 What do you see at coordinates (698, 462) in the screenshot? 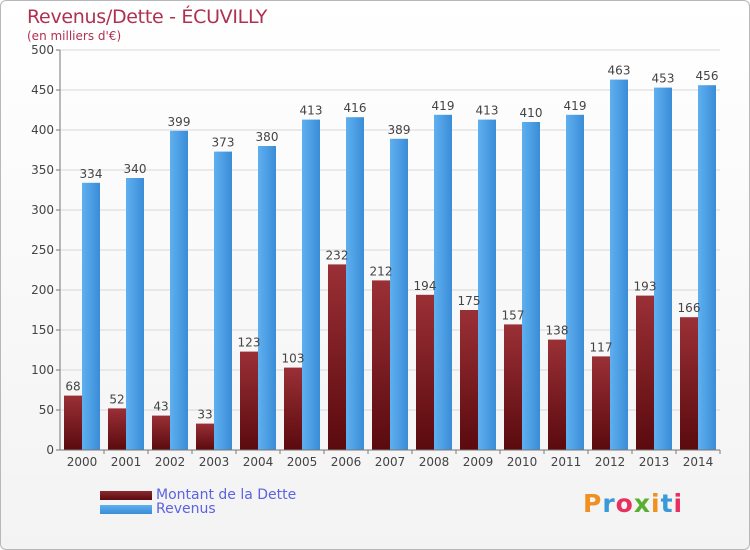
I see `x-tick-label: 2014` at bounding box center [698, 462].